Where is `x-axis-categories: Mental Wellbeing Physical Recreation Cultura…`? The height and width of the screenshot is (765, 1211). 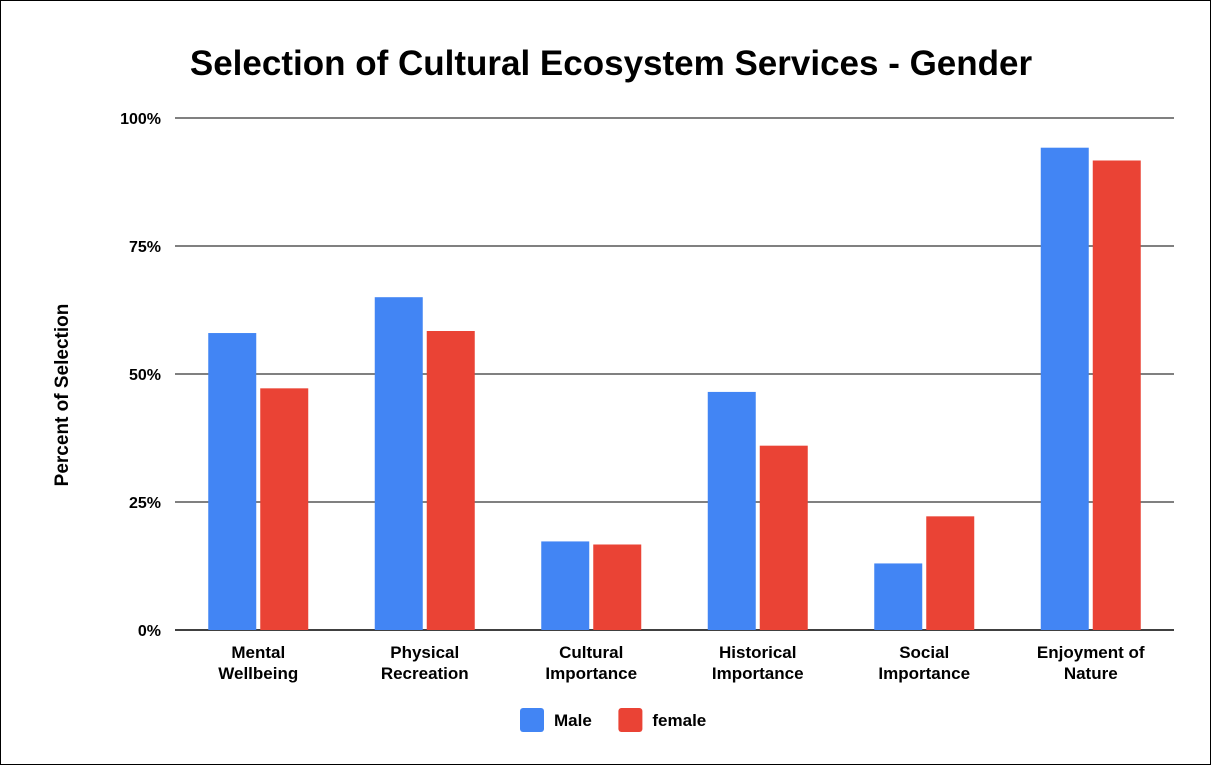 x-axis-categories: Mental Wellbeing Physical Recreation Cultura… is located at coordinates (681, 663).